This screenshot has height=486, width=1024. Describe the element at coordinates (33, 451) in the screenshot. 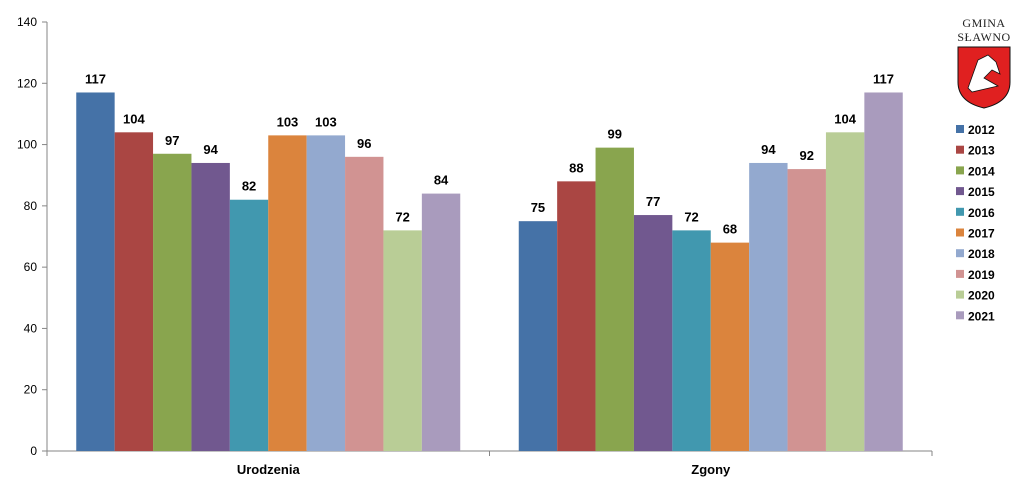

I see `y-tick-label: 0` at that location.